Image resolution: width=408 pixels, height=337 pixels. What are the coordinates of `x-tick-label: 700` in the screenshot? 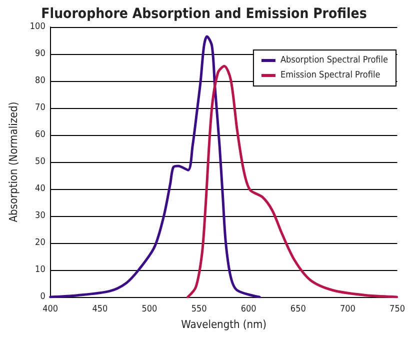 It's located at (348, 309).